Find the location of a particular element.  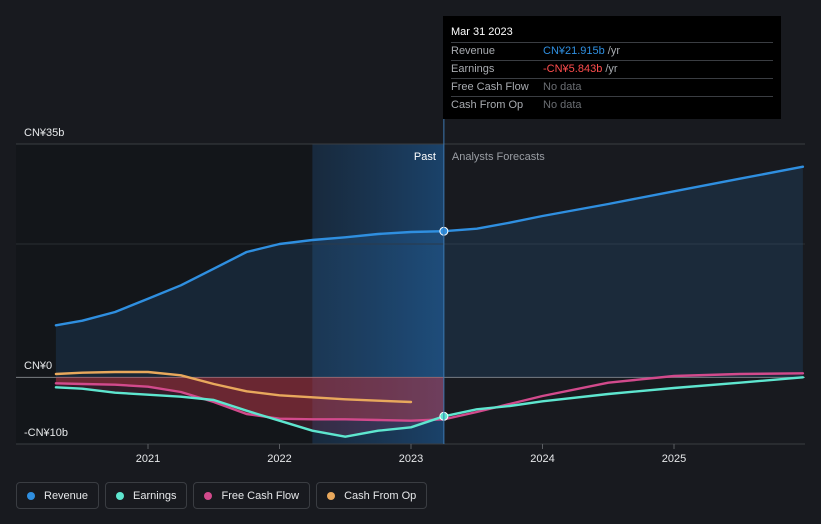

earnings-area is located at coordinates (249, 407).